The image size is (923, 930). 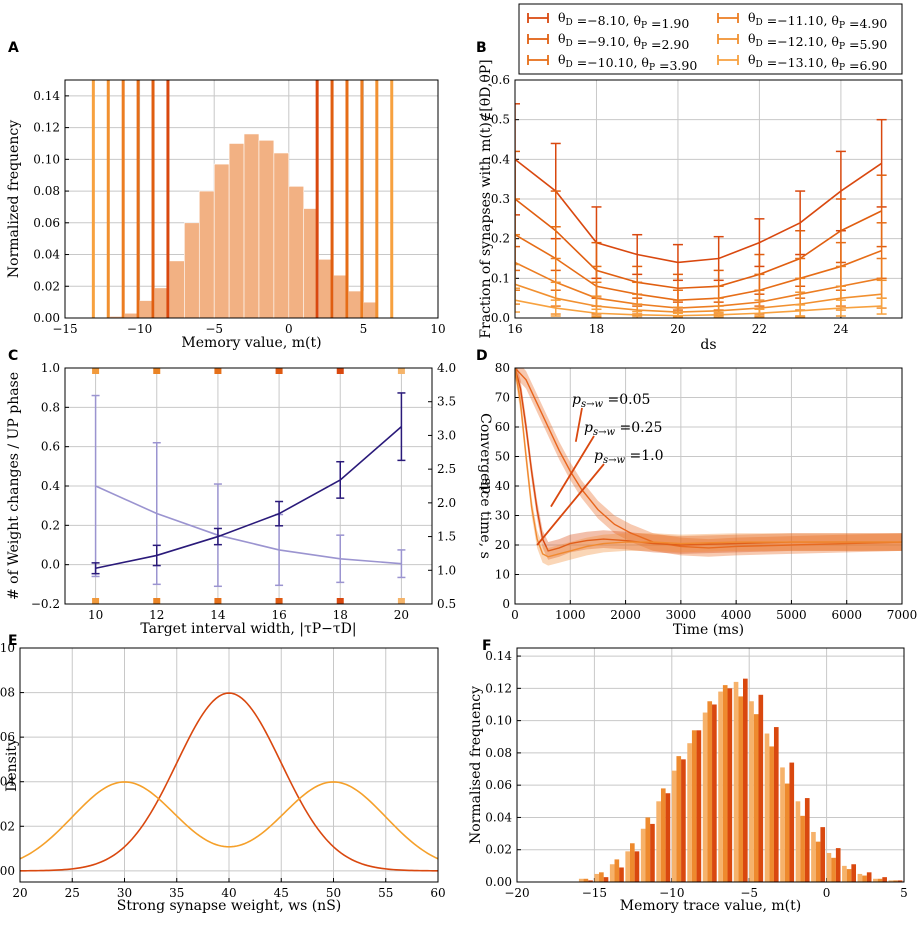 What do you see at coordinates (710, 906) in the screenshot?
I see `x-axis-label: Memory trace value, m(t)` at bounding box center [710, 906].